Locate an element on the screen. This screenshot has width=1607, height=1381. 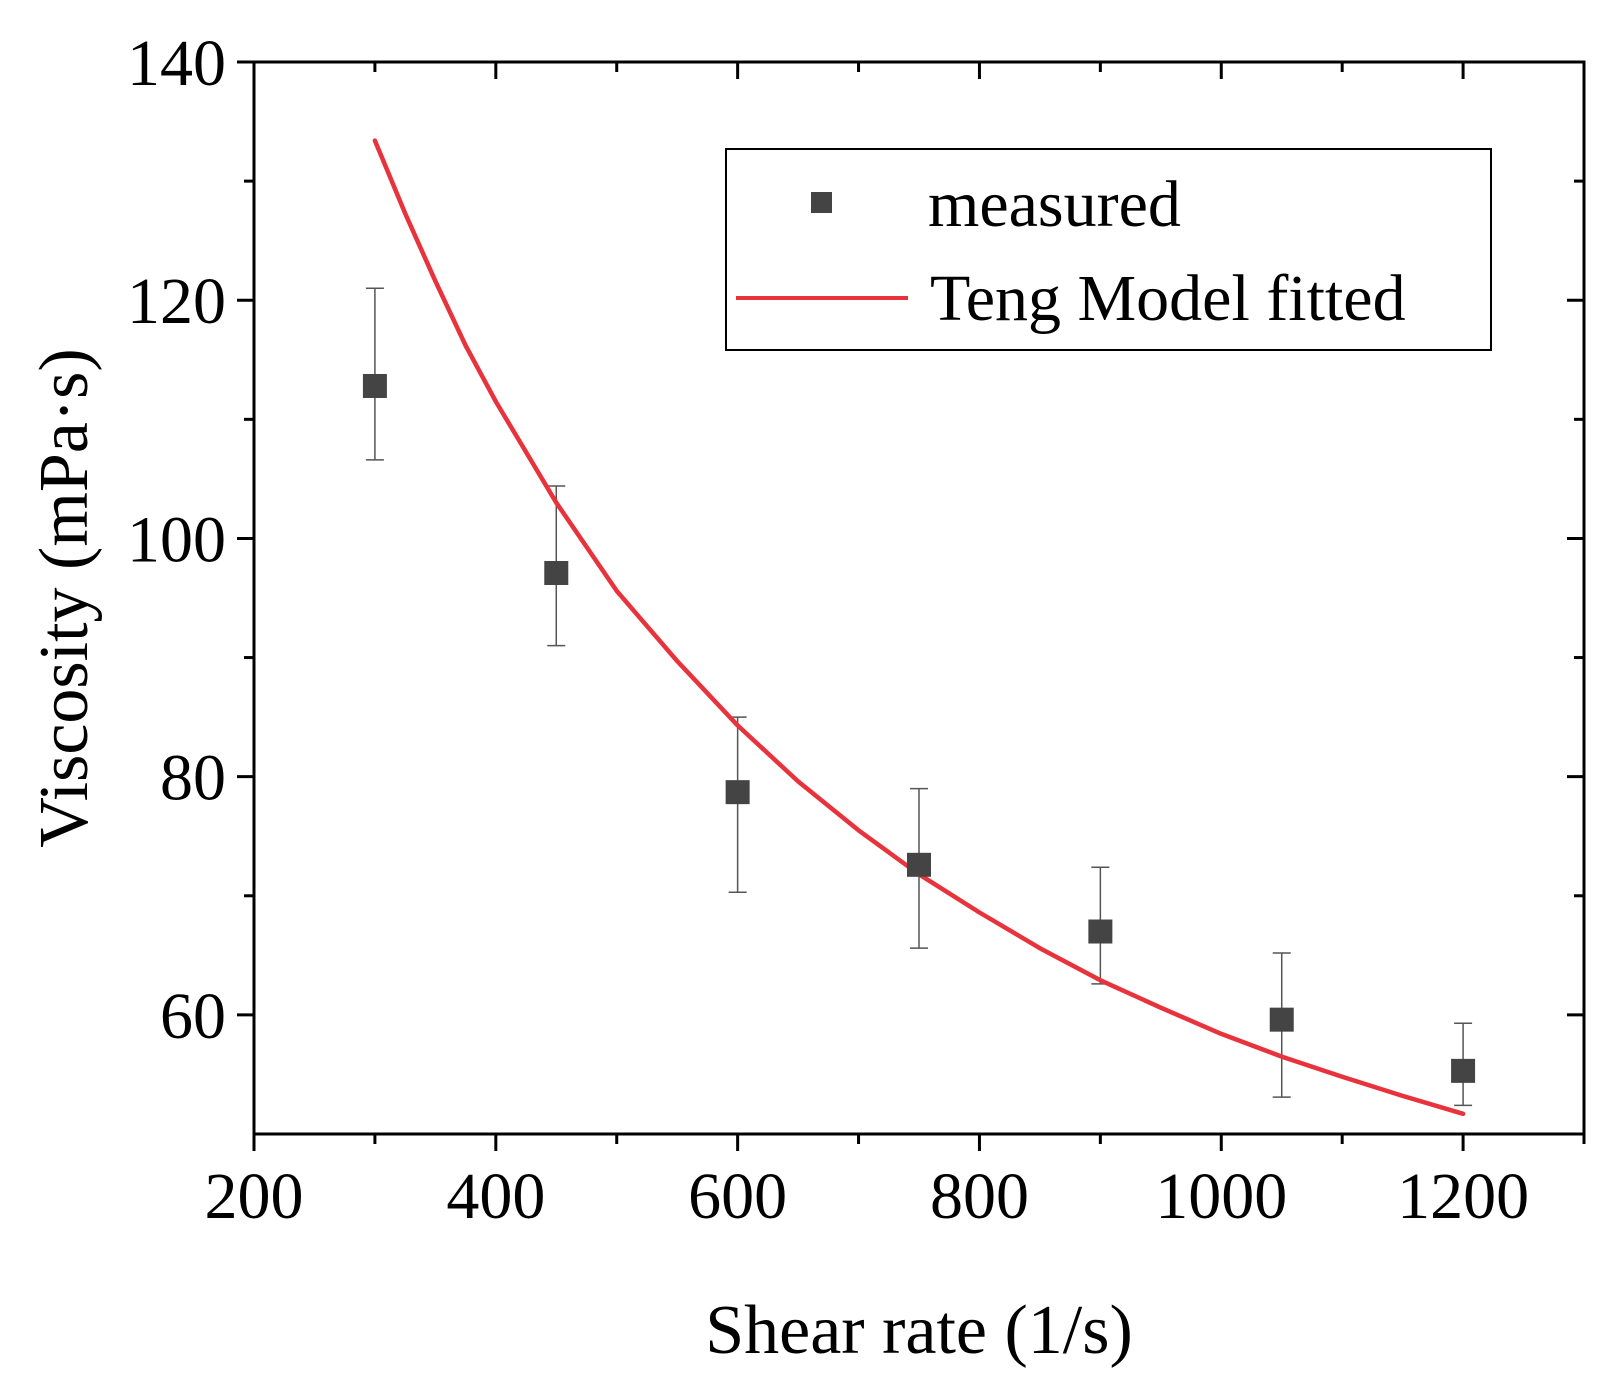
y-tick-label: 60 is located at coordinates (193, 1016).